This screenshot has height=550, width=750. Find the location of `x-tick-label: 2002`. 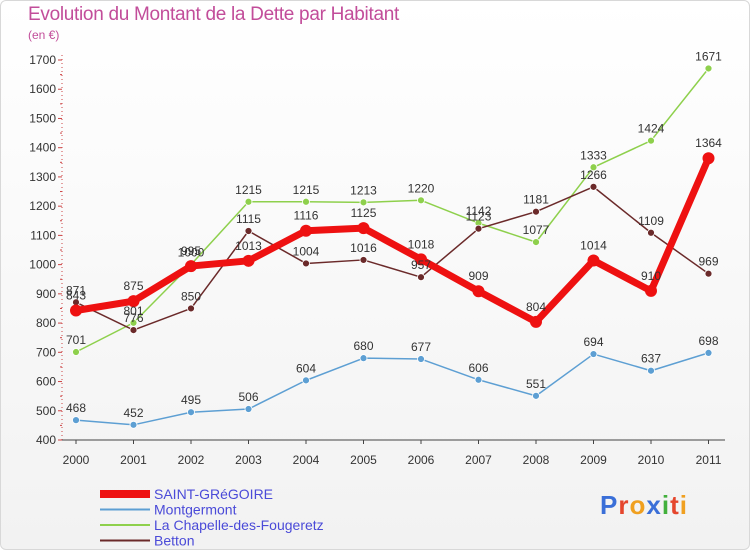

x-tick-label: 2002 is located at coordinates (191, 460).